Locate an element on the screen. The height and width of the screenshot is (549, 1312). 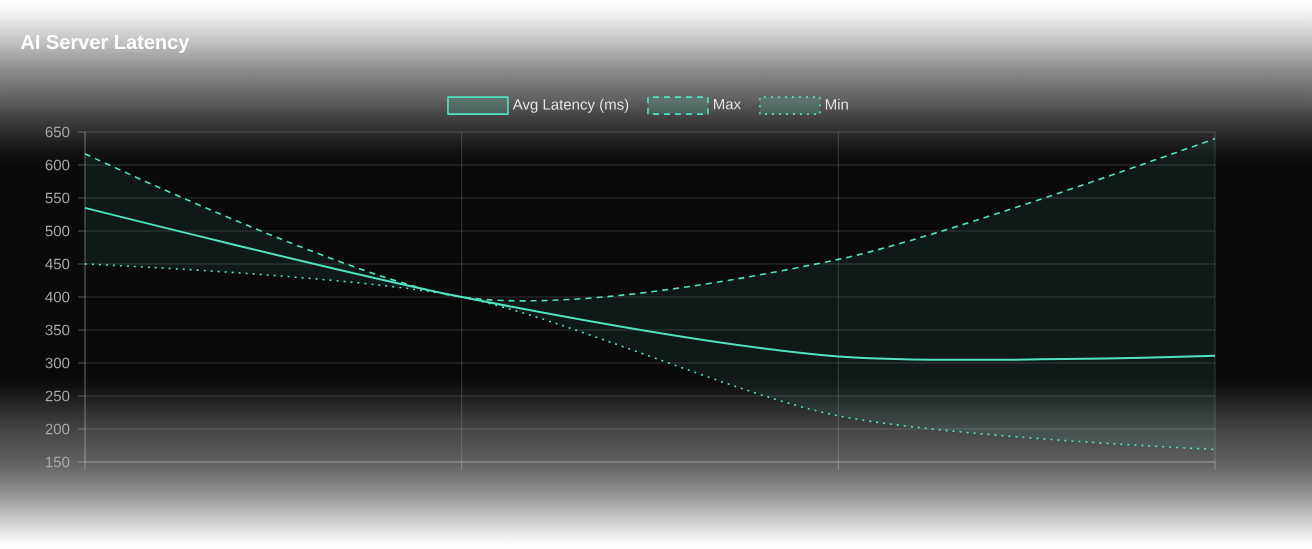
y-tick-label: 650 is located at coordinates (57, 132).